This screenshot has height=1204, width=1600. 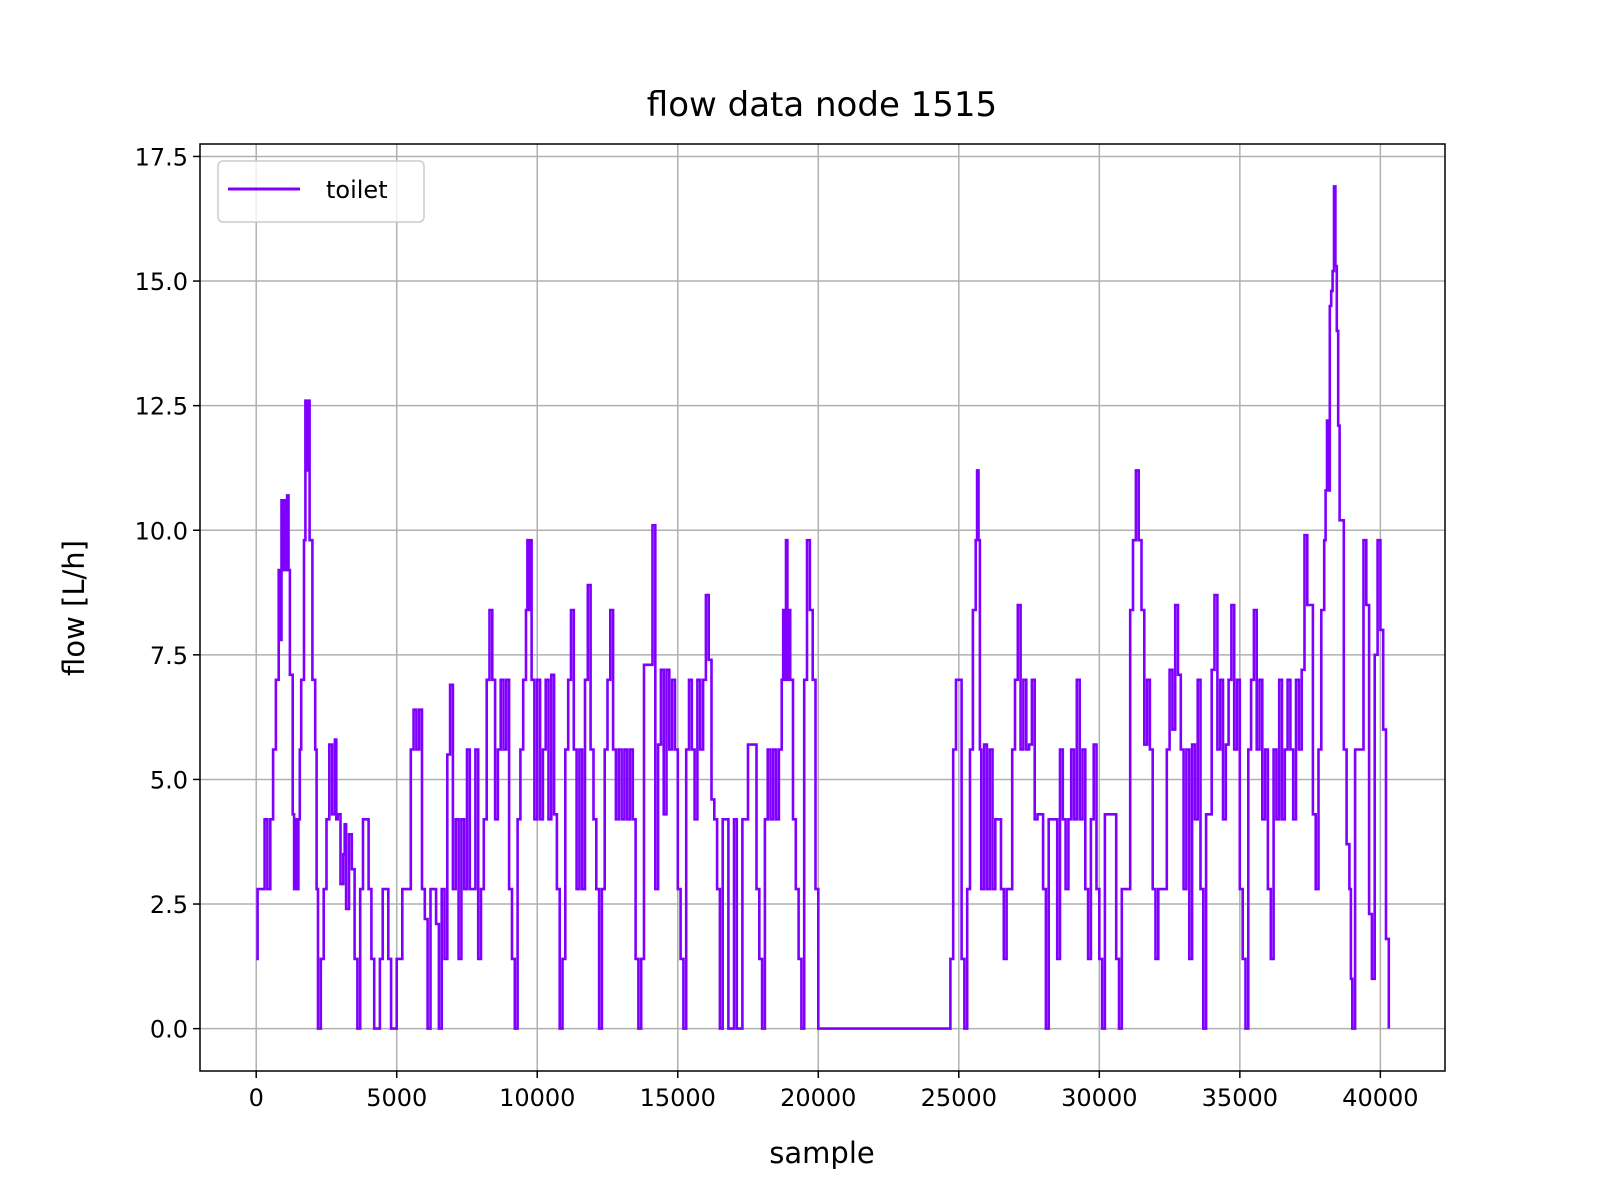 I want to click on x-tick-label: 35000, so click(x=1240, y=1098).